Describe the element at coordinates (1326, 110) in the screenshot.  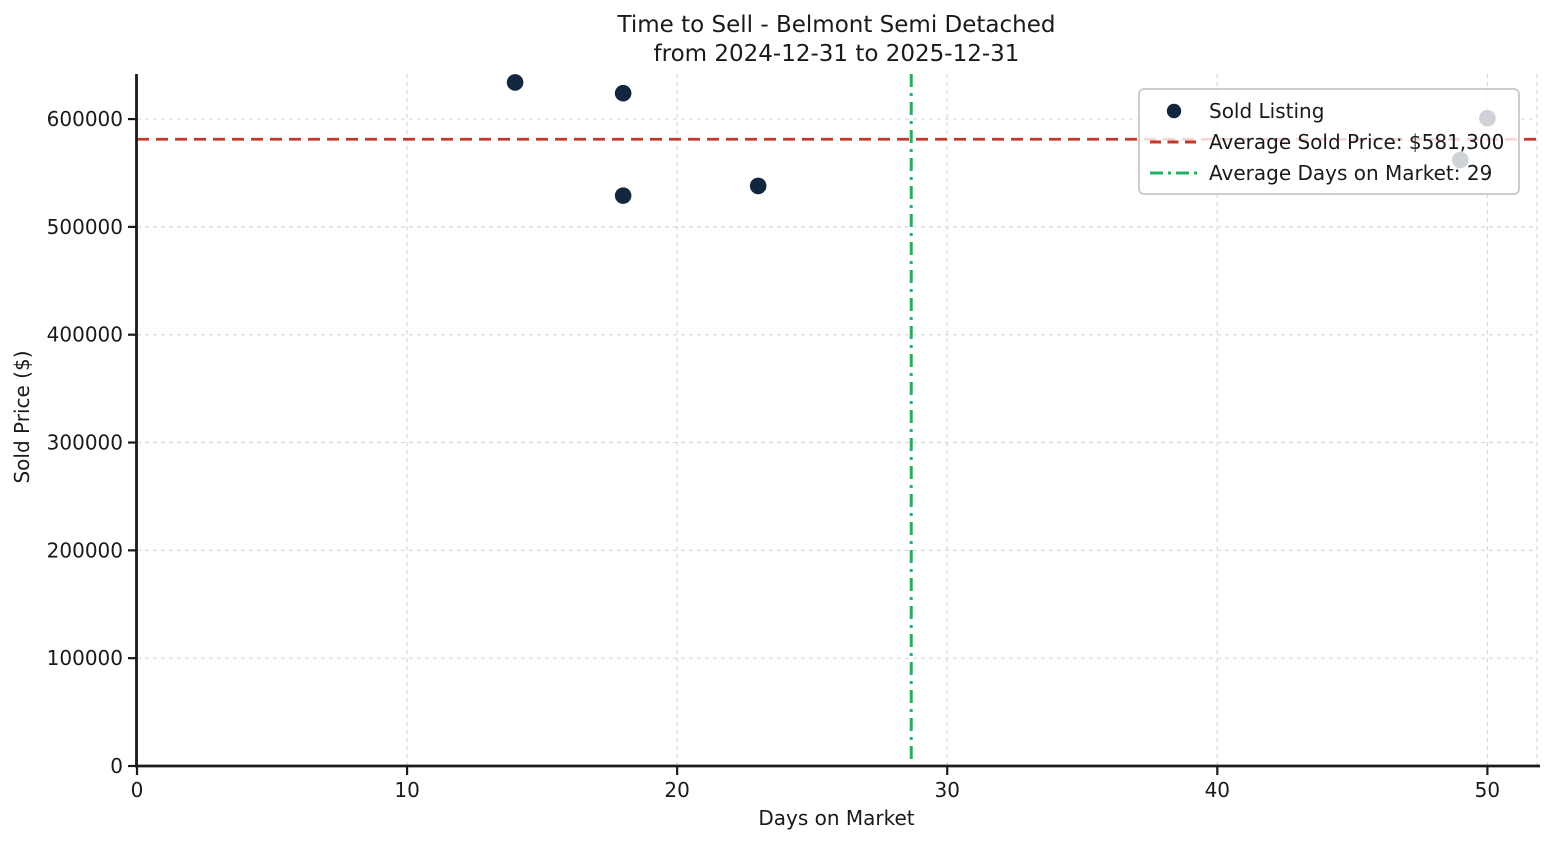
I see `legend-item-sold-listing: Sold Listing` at that location.